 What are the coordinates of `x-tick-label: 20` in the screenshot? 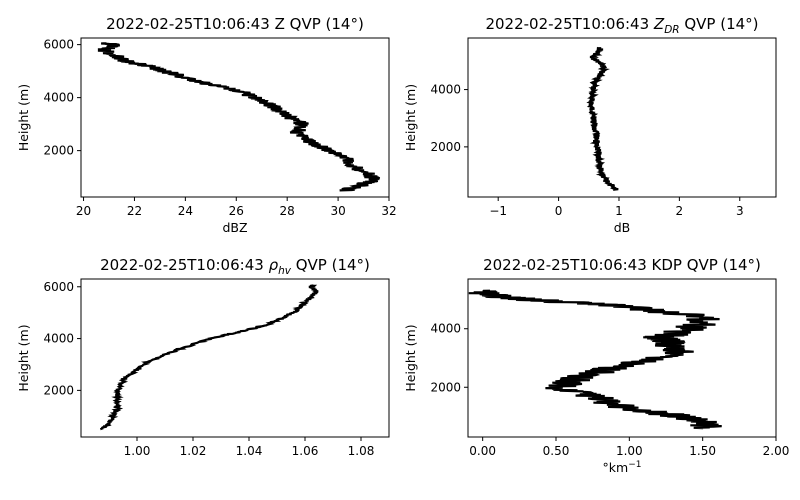 It's located at (83, 211).